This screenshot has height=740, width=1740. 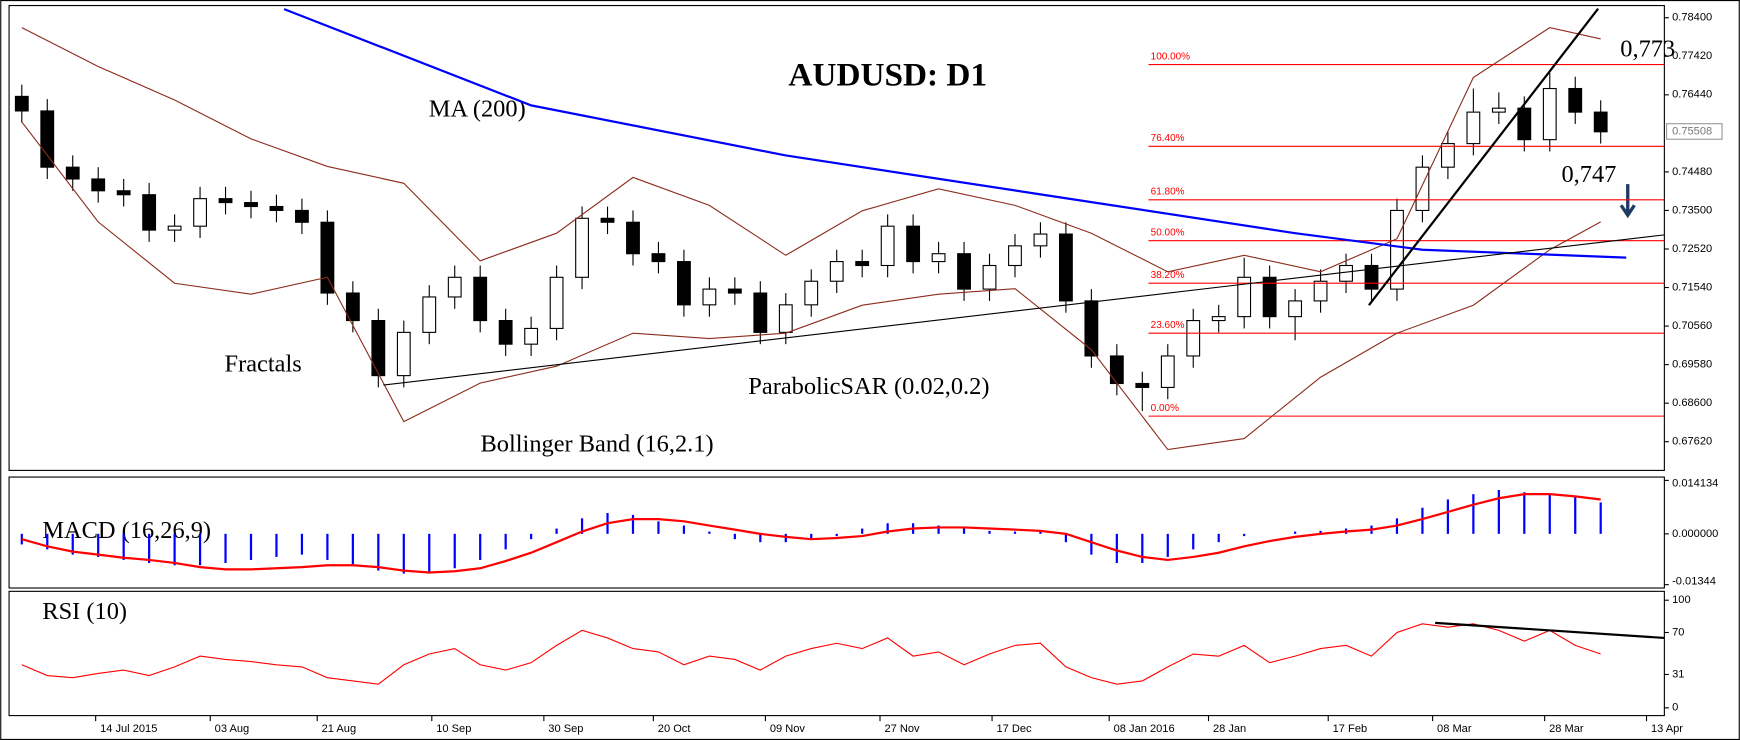 What do you see at coordinates (1168, 138) in the screenshot?
I see `fib-label: 76.40%` at bounding box center [1168, 138].